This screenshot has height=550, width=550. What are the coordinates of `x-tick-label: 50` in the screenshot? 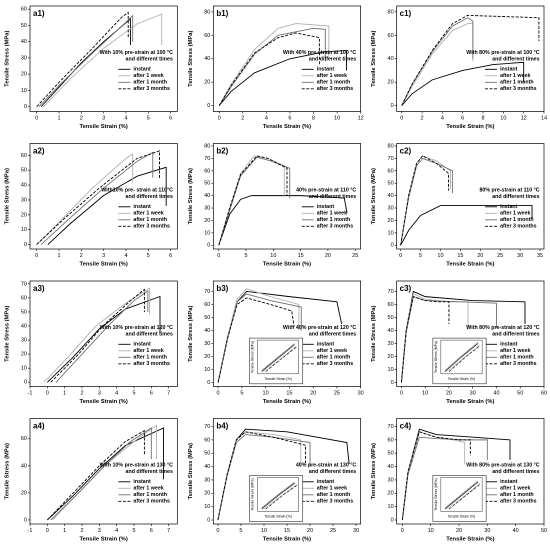 It's located at (520, 393).